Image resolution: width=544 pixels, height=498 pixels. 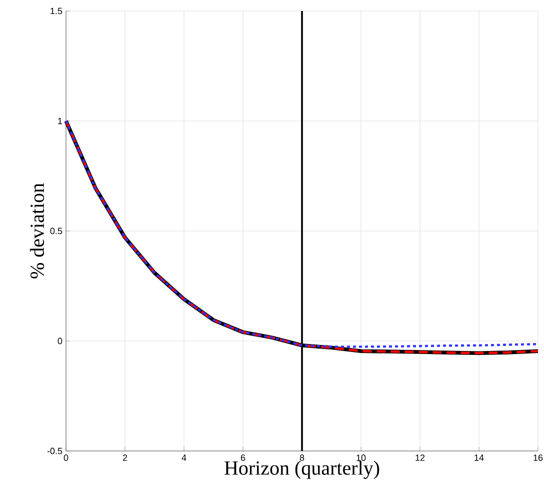 I want to click on x-tick-label: 2, so click(x=125, y=457).